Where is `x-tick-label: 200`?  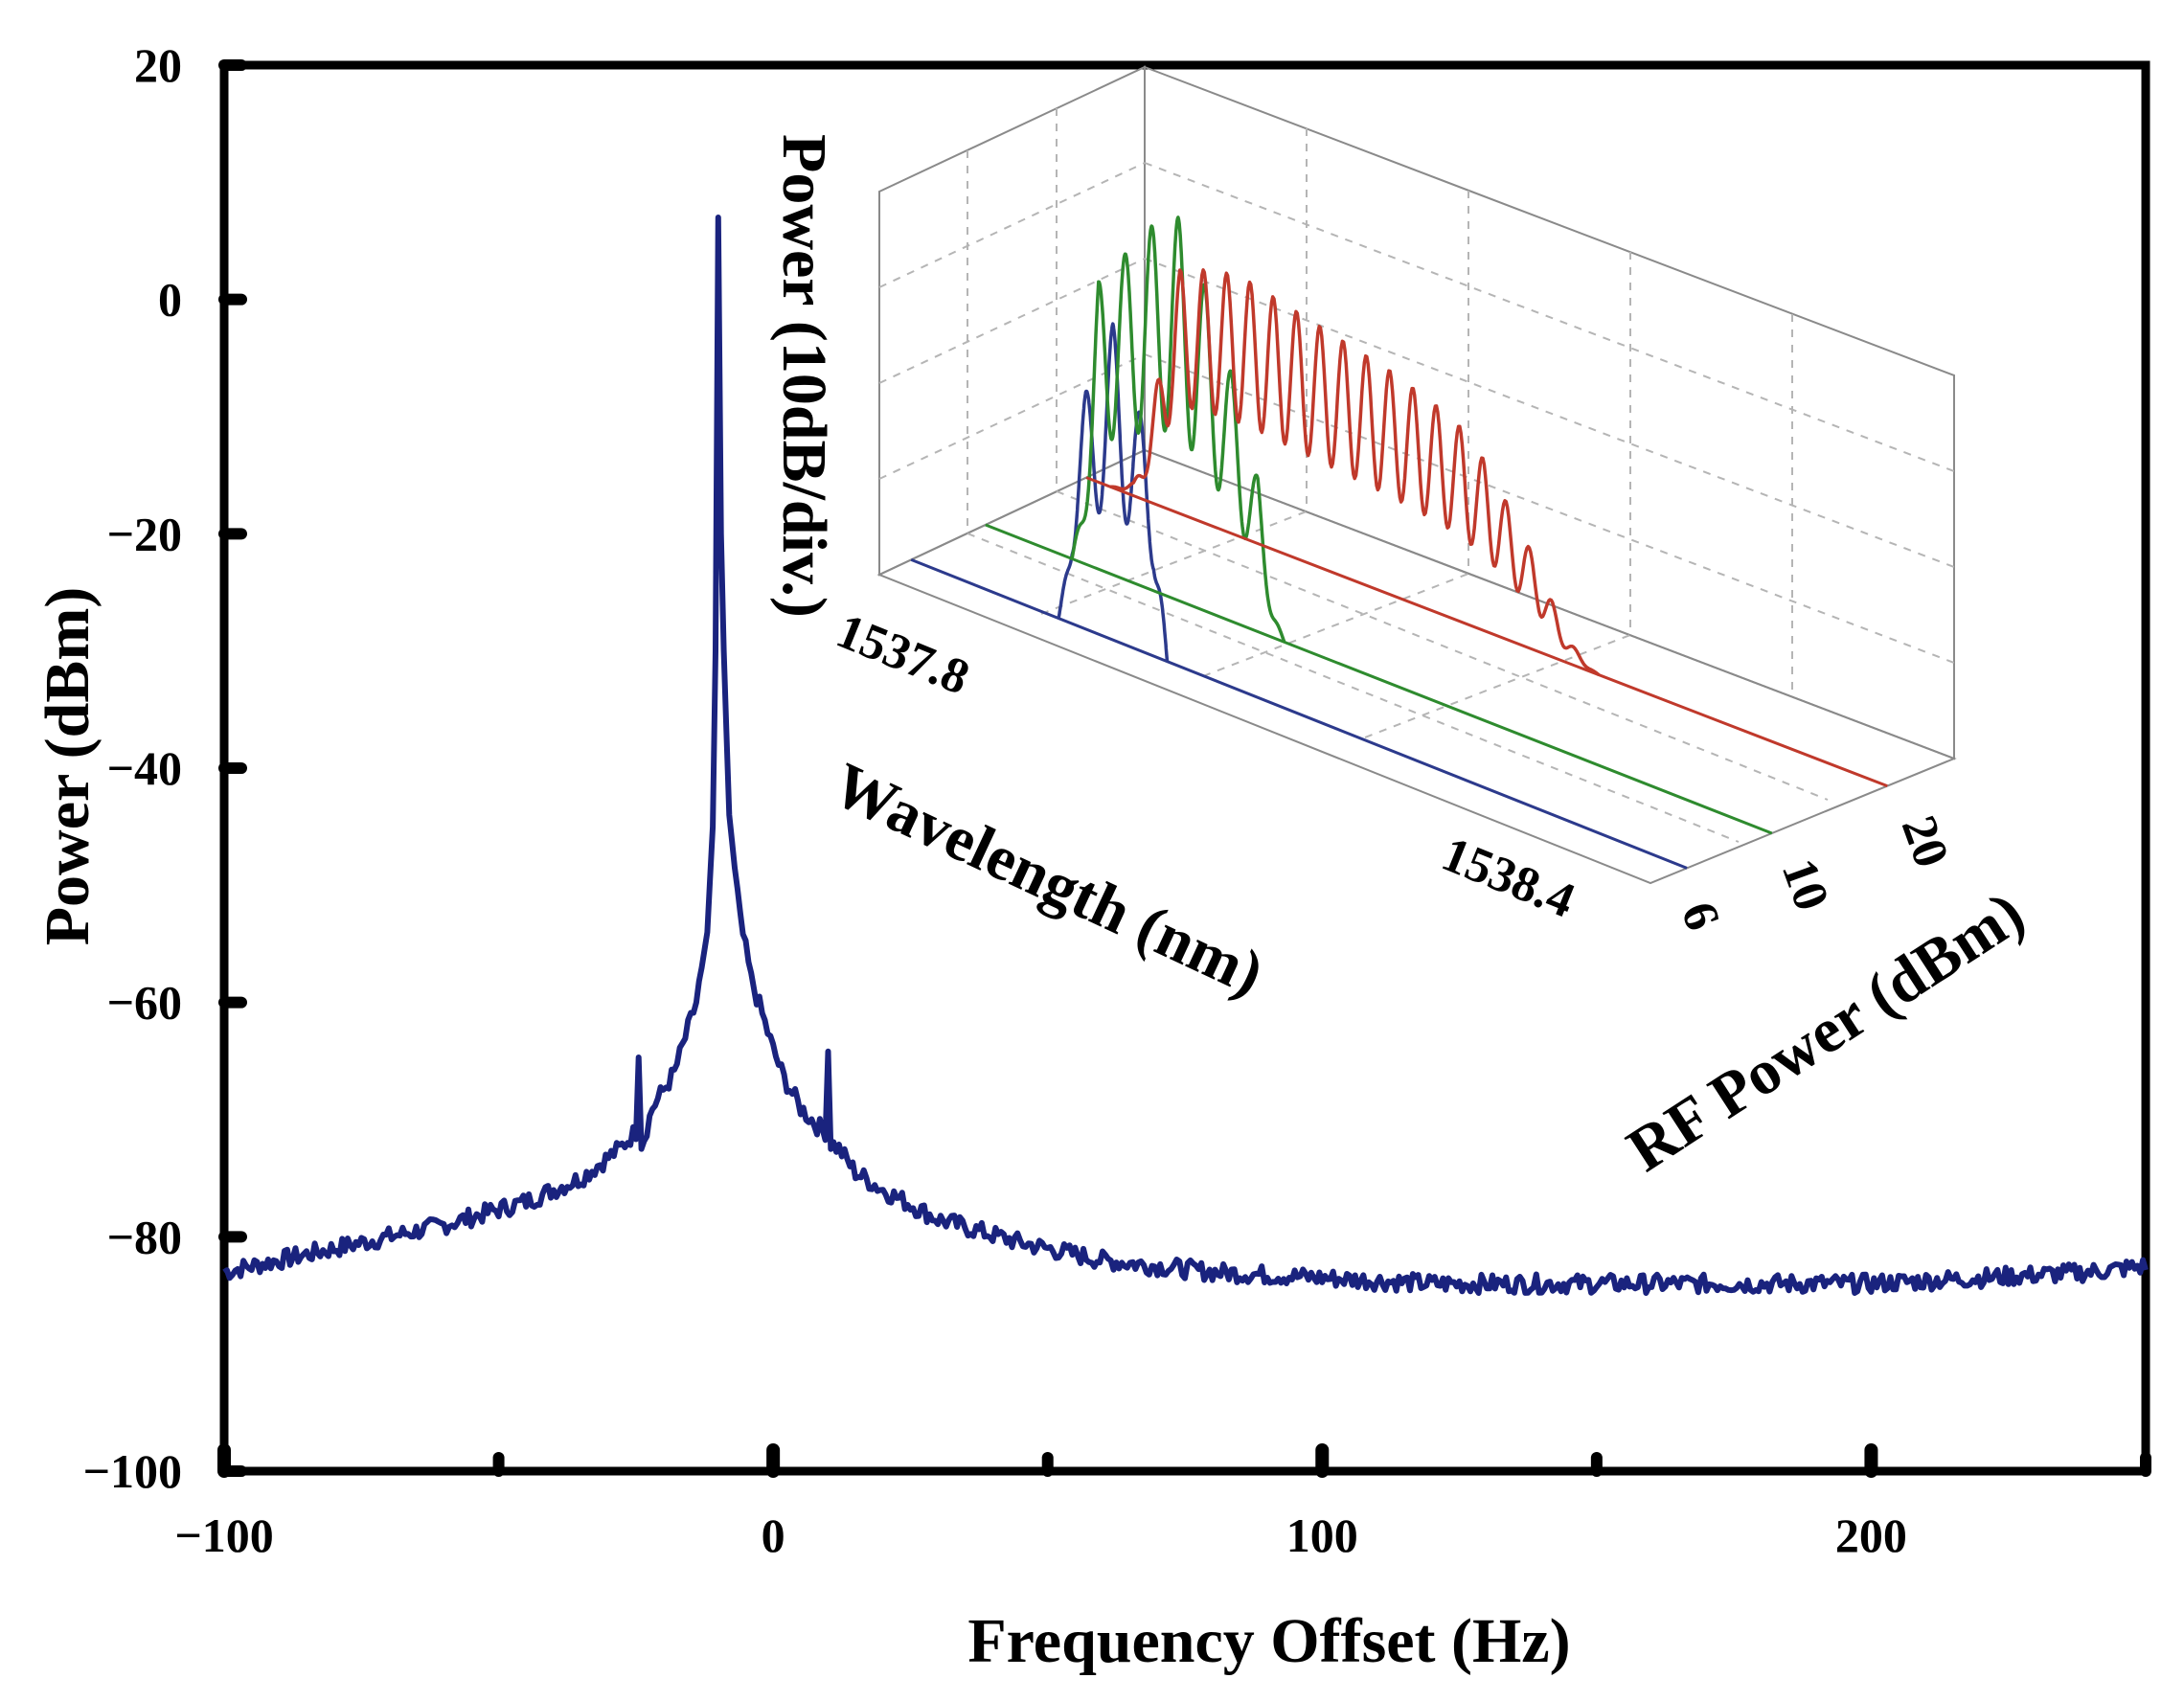
x-tick-label: 200 is located at coordinates (1871, 1535).